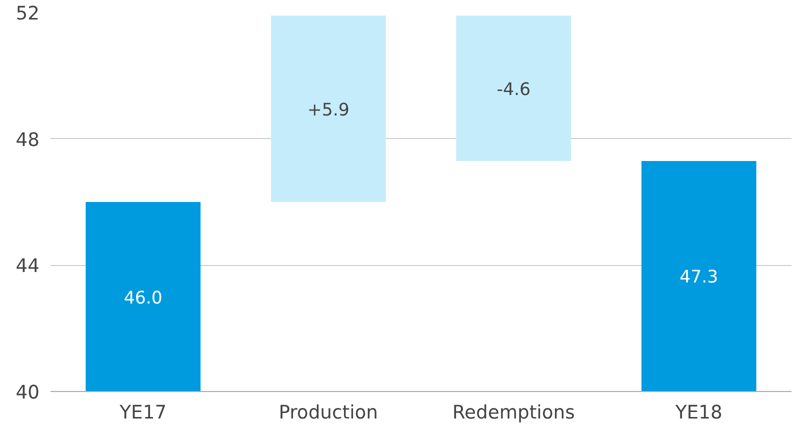 This screenshot has height=426, width=796. What do you see at coordinates (328, 413) in the screenshot?
I see `x-tick-label: Production` at bounding box center [328, 413].